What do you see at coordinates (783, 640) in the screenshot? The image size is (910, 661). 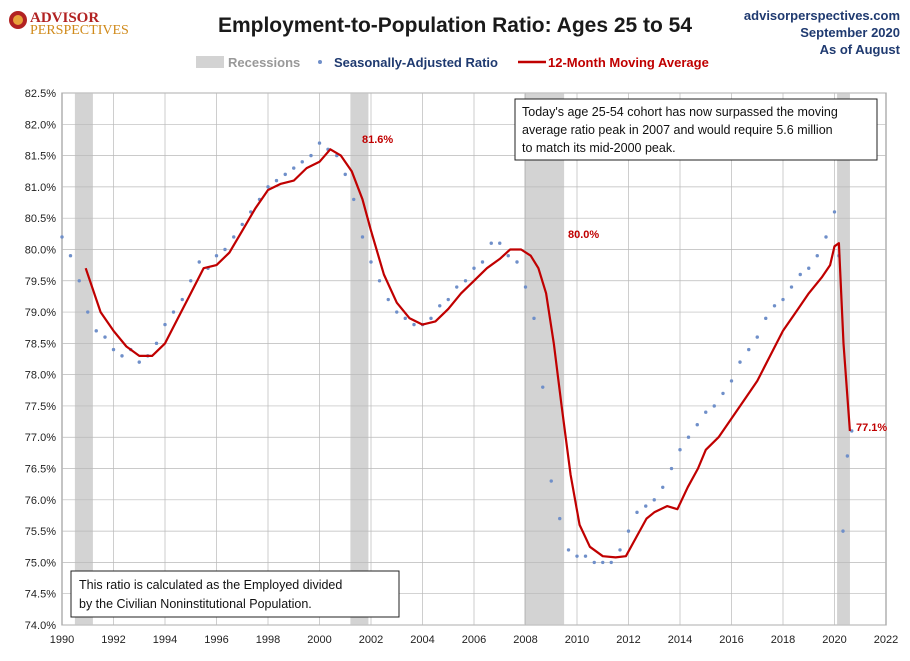 I see `x-tick-label: 2018` at bounding box center [783, 640].